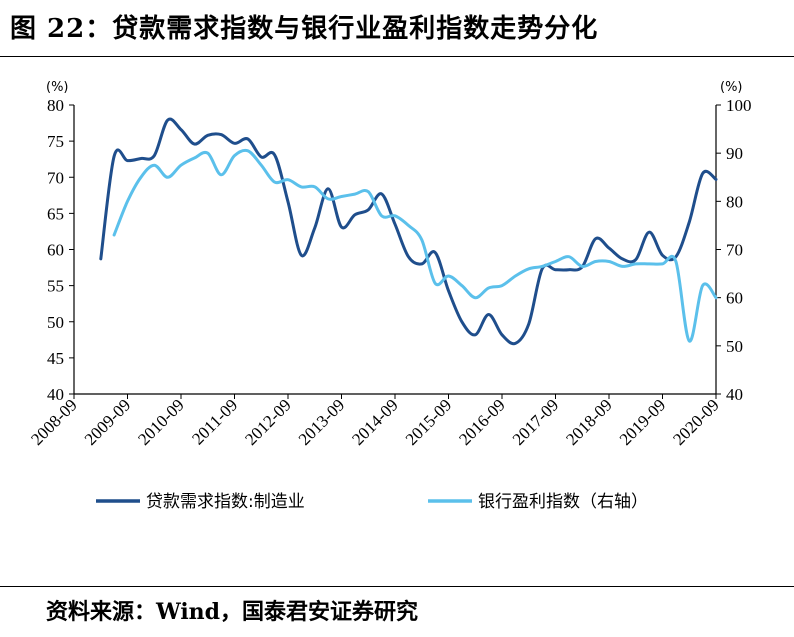 This screenshot has width=794, height=637. Describe the element at coordinates (536, 422) in the screenshot. I see `x-tick-label: 2017-09` at that location.